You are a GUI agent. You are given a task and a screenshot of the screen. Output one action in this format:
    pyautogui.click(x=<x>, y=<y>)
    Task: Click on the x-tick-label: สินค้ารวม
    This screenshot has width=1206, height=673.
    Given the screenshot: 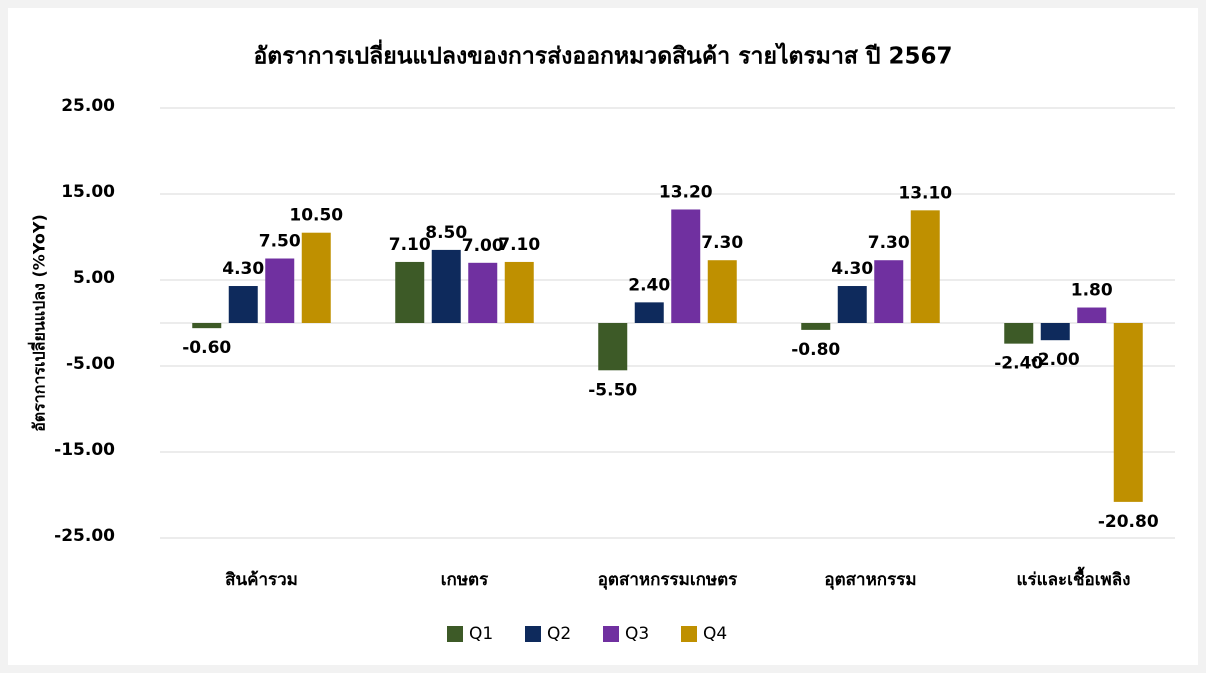 What is the action you would take?
    pyautogui.click(x=261, y=580)
    